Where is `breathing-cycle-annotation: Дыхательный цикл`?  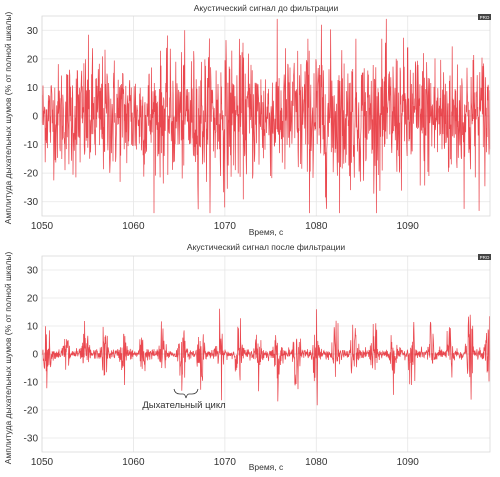
breathing-cycle-annotation: Дыхательный цикл is located at coordinates (183, 405).